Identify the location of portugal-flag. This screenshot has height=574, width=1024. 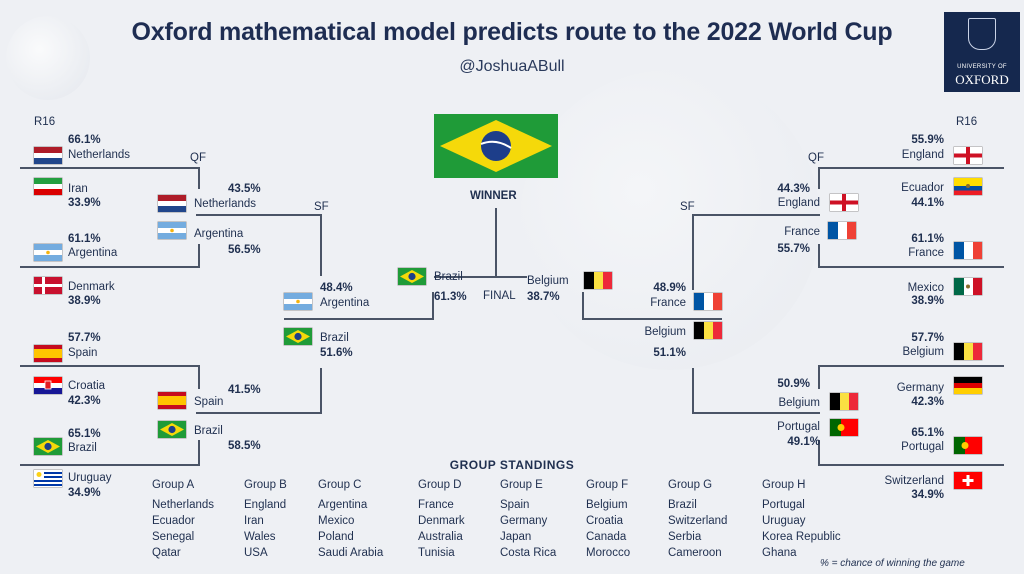
(844, 427).